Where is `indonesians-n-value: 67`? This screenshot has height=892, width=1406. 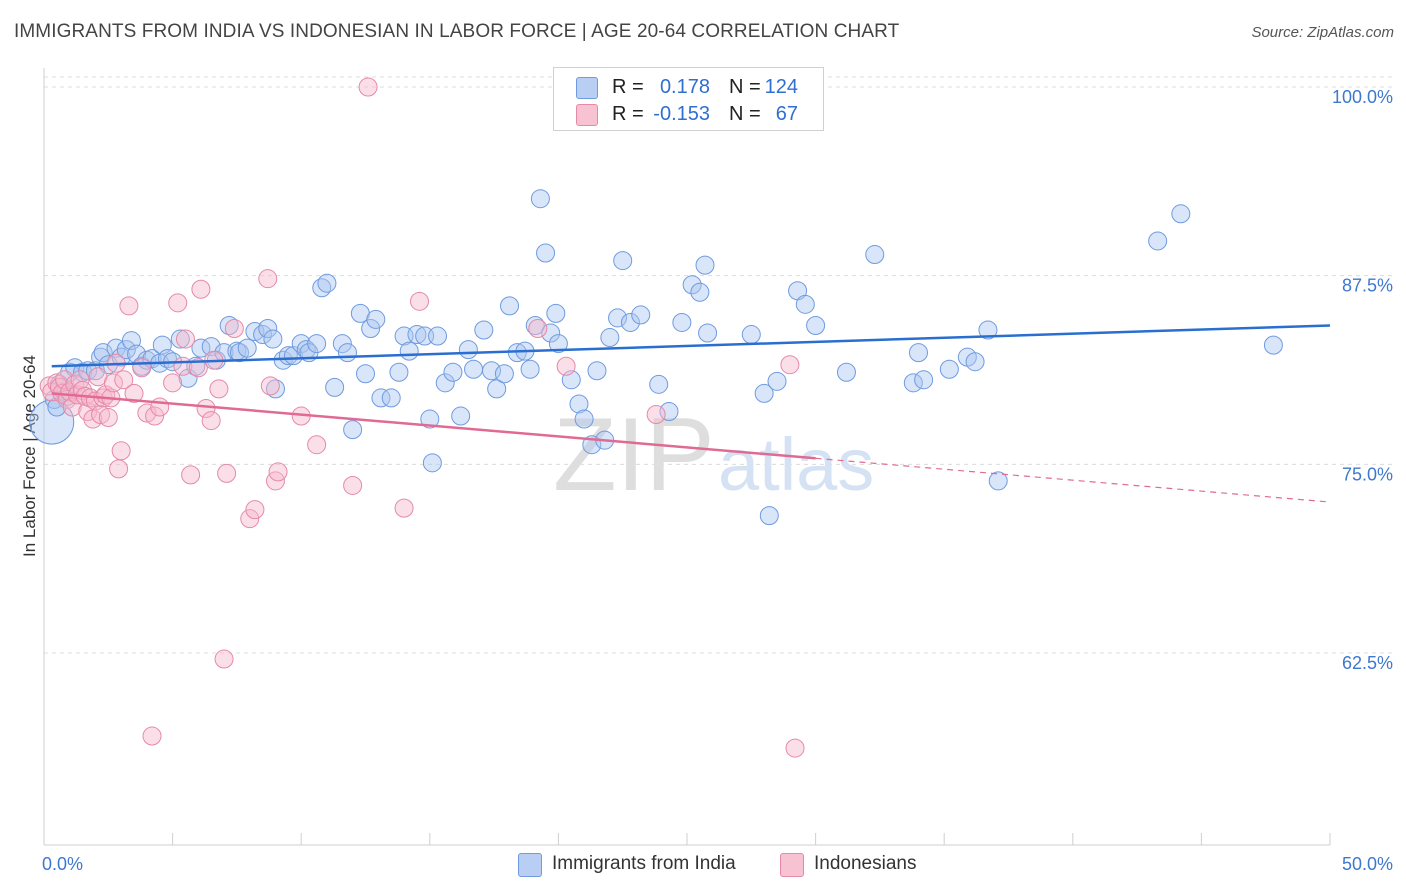
indonesians-n-value: 67 is located at coordinates (786, 114).